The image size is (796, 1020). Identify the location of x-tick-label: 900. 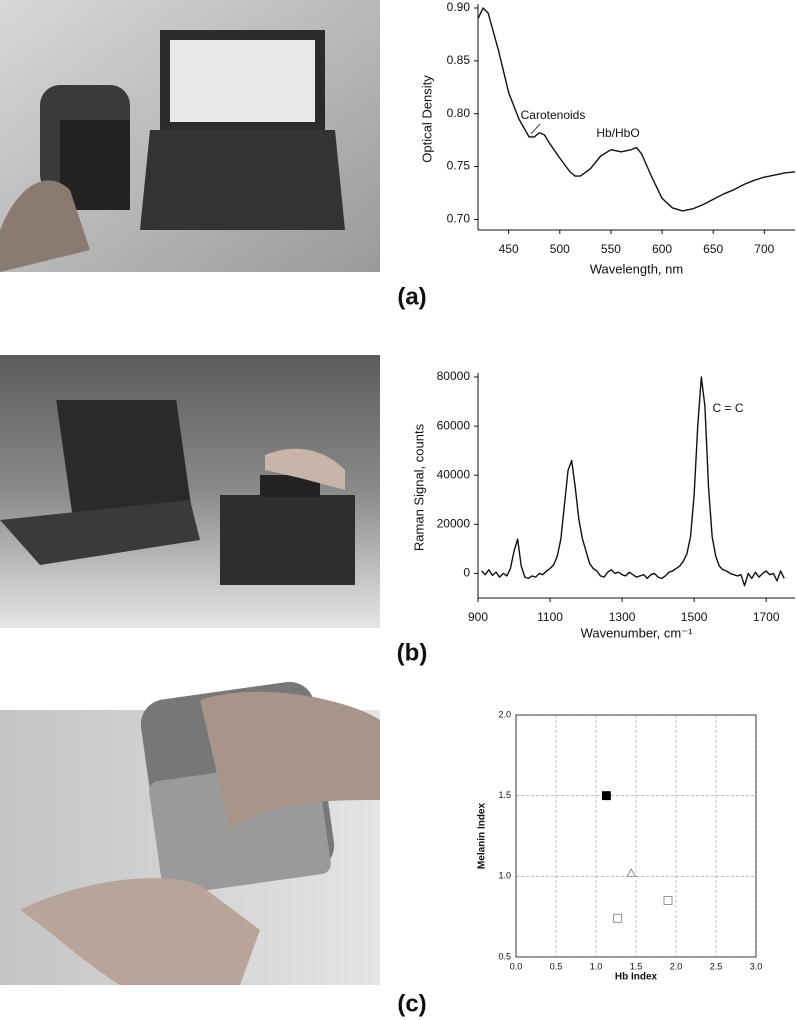
(478, 617).